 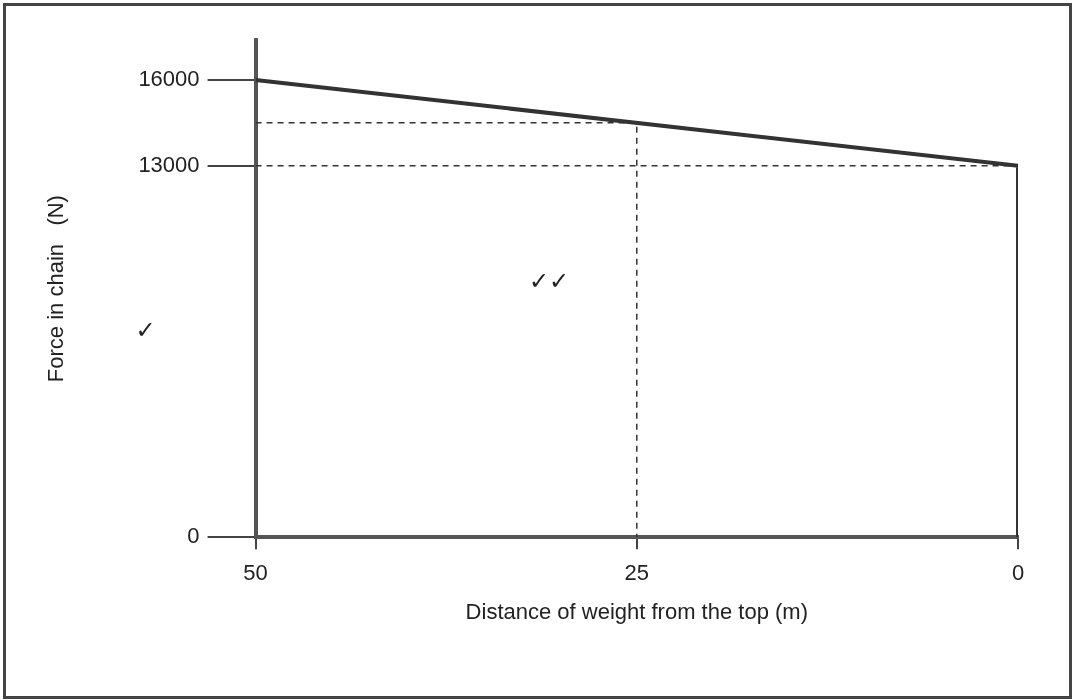 I want to click on x-tick-label: 0, so click(x=1018, y=573).